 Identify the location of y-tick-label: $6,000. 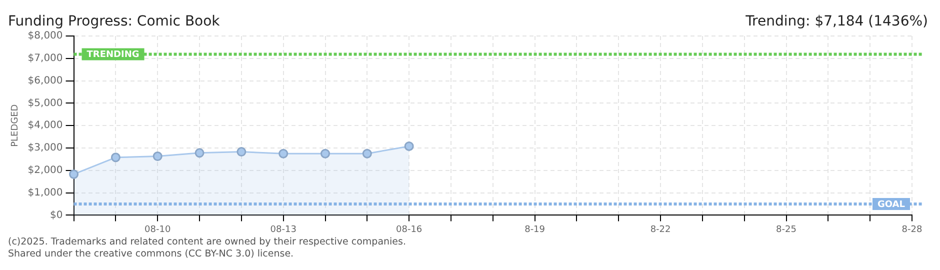
(45, 80).